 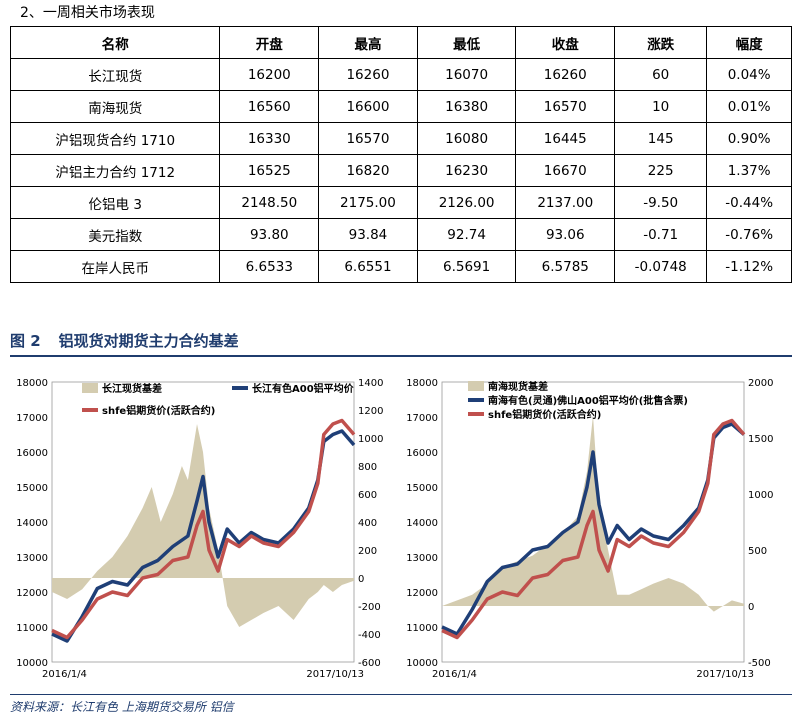 What do you see at coordinates (269, 42) in the screenshot?
I see `header-open: 开盘` at bounding box center [269, 42].